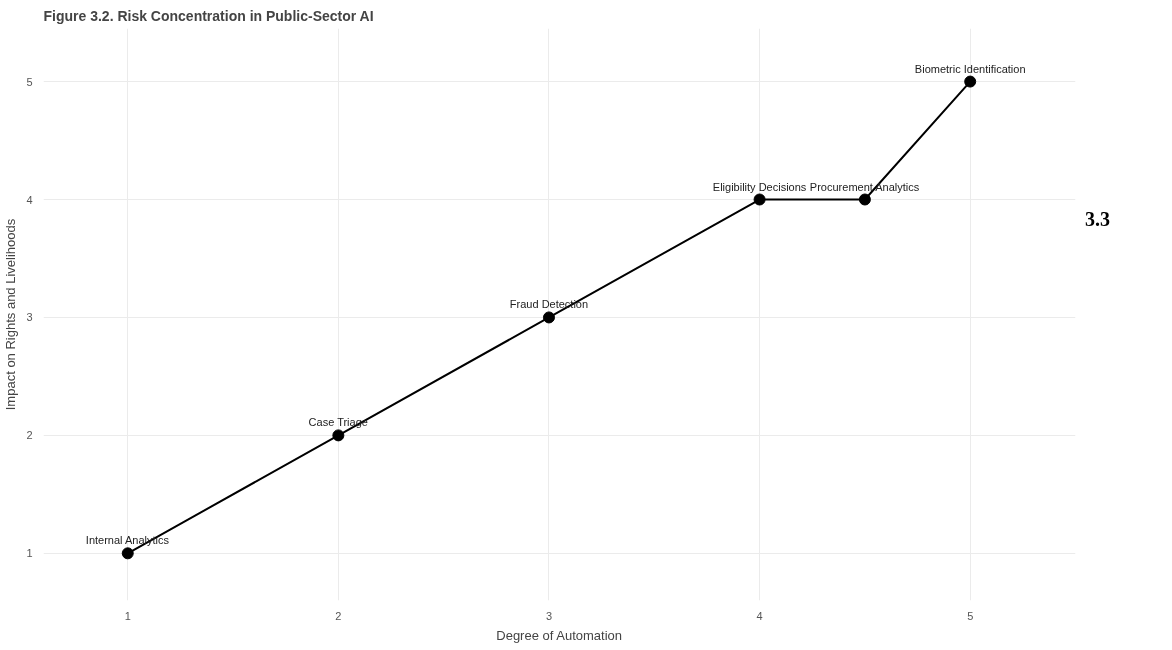  What do you see at coordinates (559, 635) in the screenshot?
I see `x-axis-title: Degree of Automation` at bounding box center [559, 635].